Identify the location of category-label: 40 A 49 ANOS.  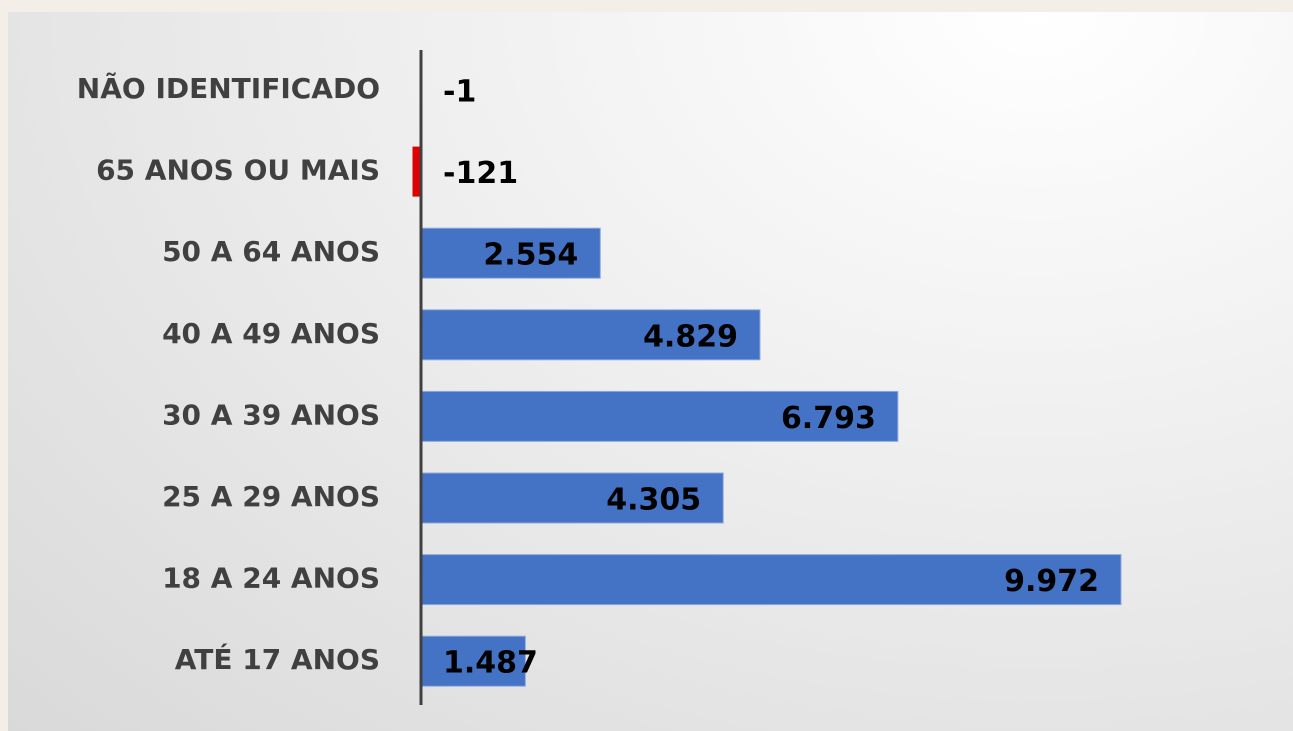
(271, 333).